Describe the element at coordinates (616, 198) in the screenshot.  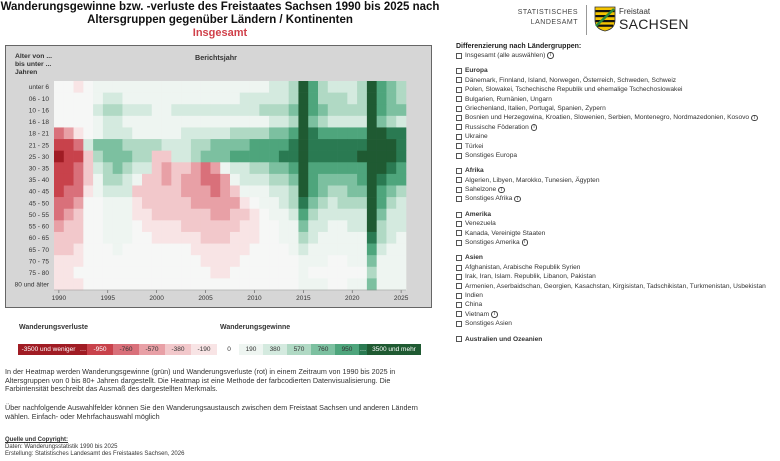
I see `filter-item: Sonstiges Afrika i` at that location.